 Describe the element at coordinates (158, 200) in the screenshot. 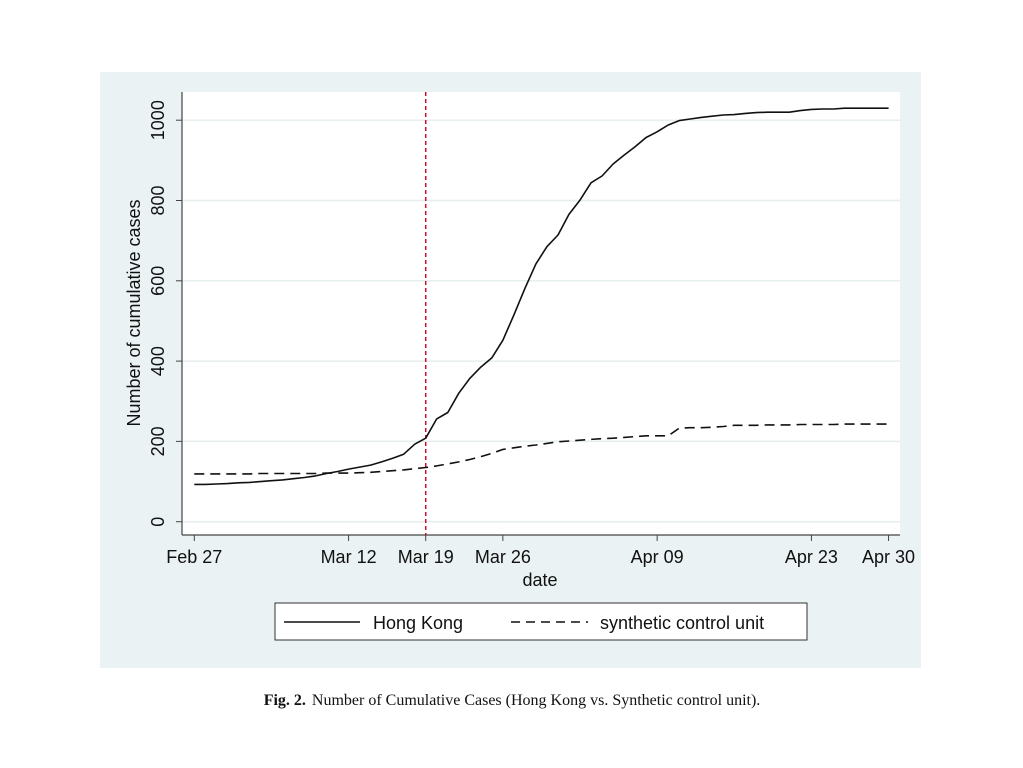

I see `y-tick-label: 800` at that location.